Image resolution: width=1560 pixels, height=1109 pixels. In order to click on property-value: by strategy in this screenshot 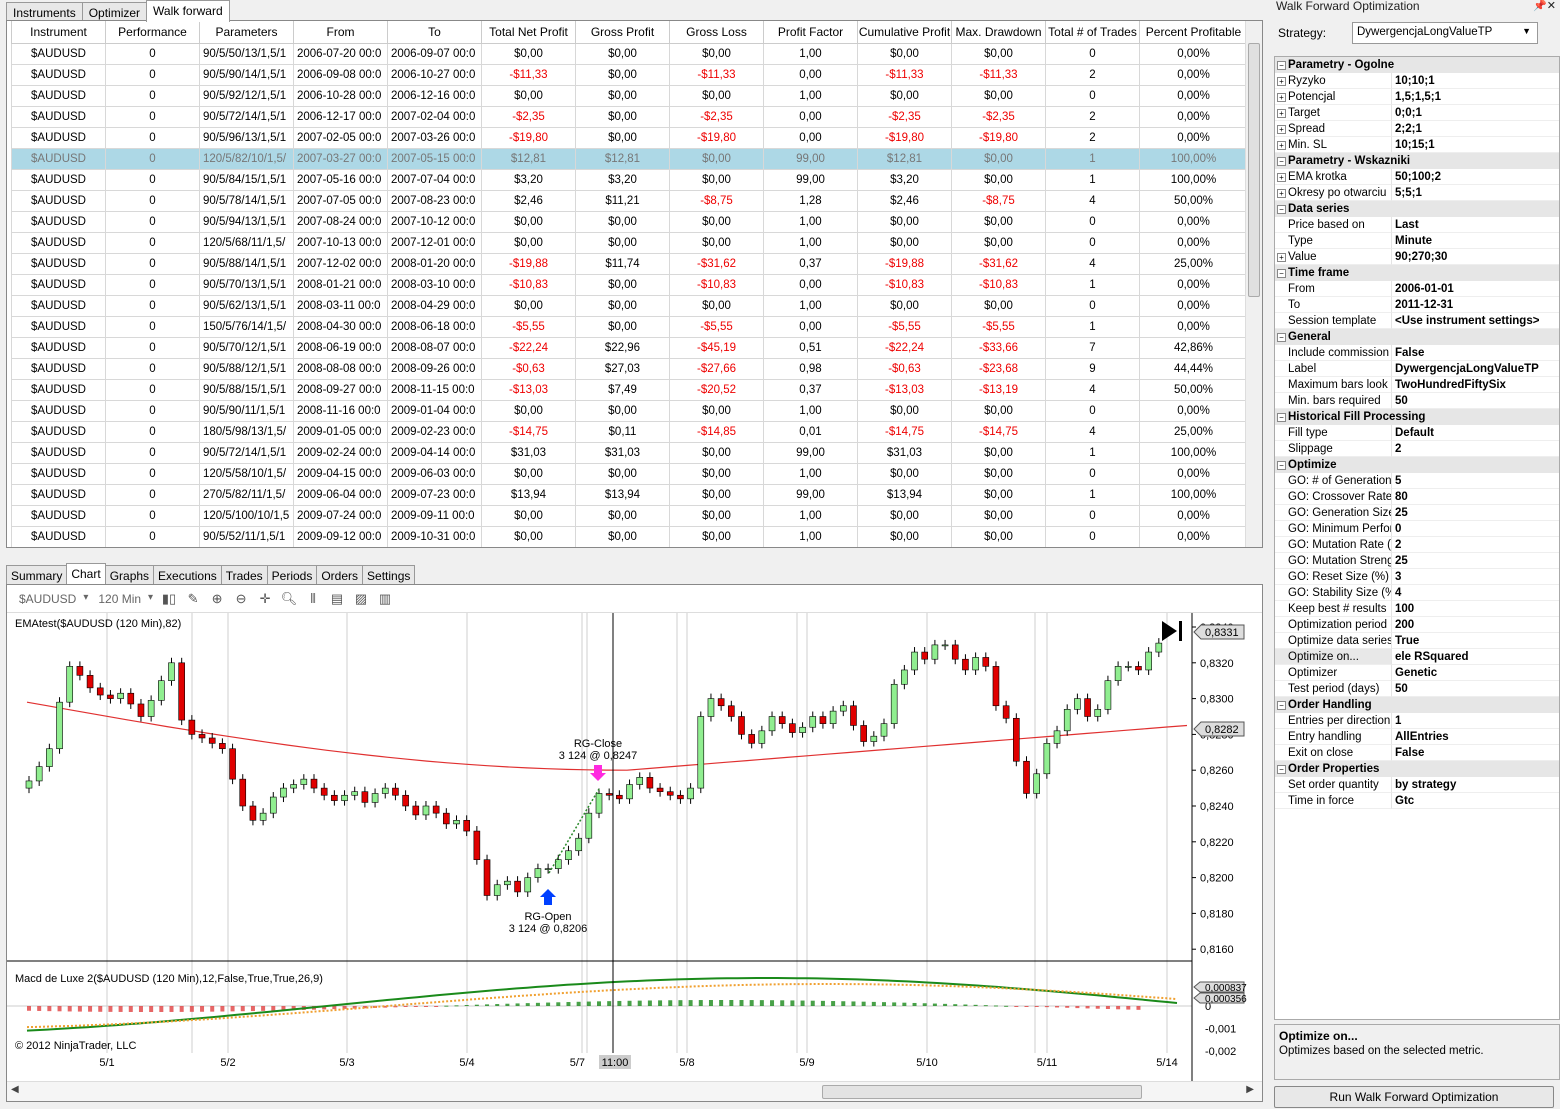, I will do `click(1475, 785)`.